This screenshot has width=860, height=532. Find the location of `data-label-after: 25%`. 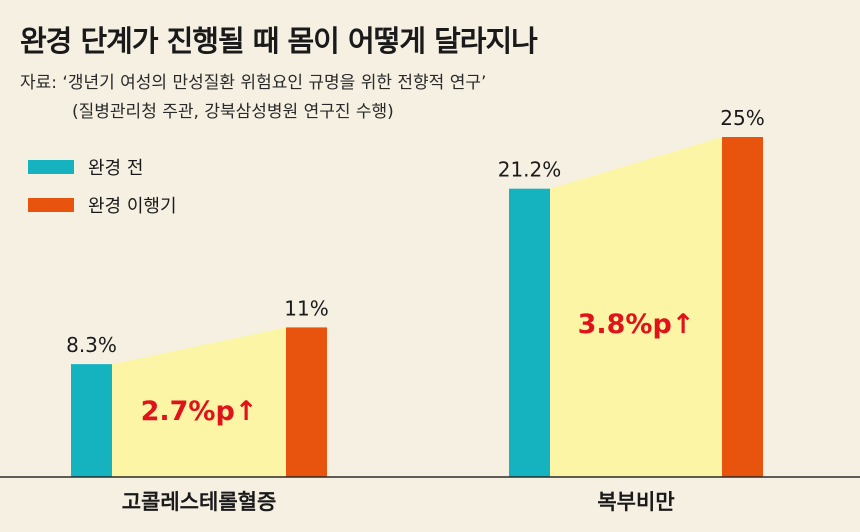

data-label-after: 25% is located at coordinates (742, 118).